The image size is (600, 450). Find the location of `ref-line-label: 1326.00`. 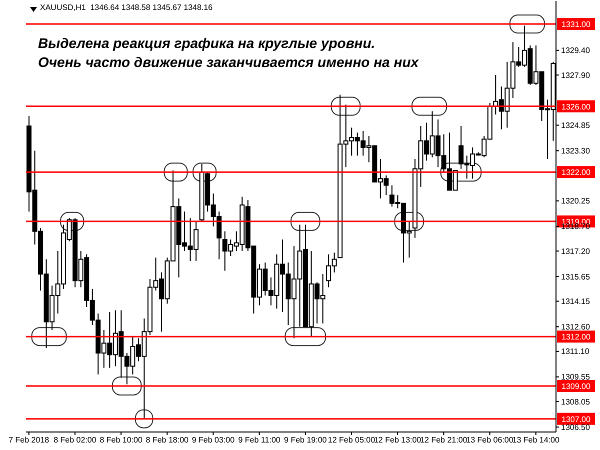

ref-line-label: 1326.00 is located at coordinates (577, 107).